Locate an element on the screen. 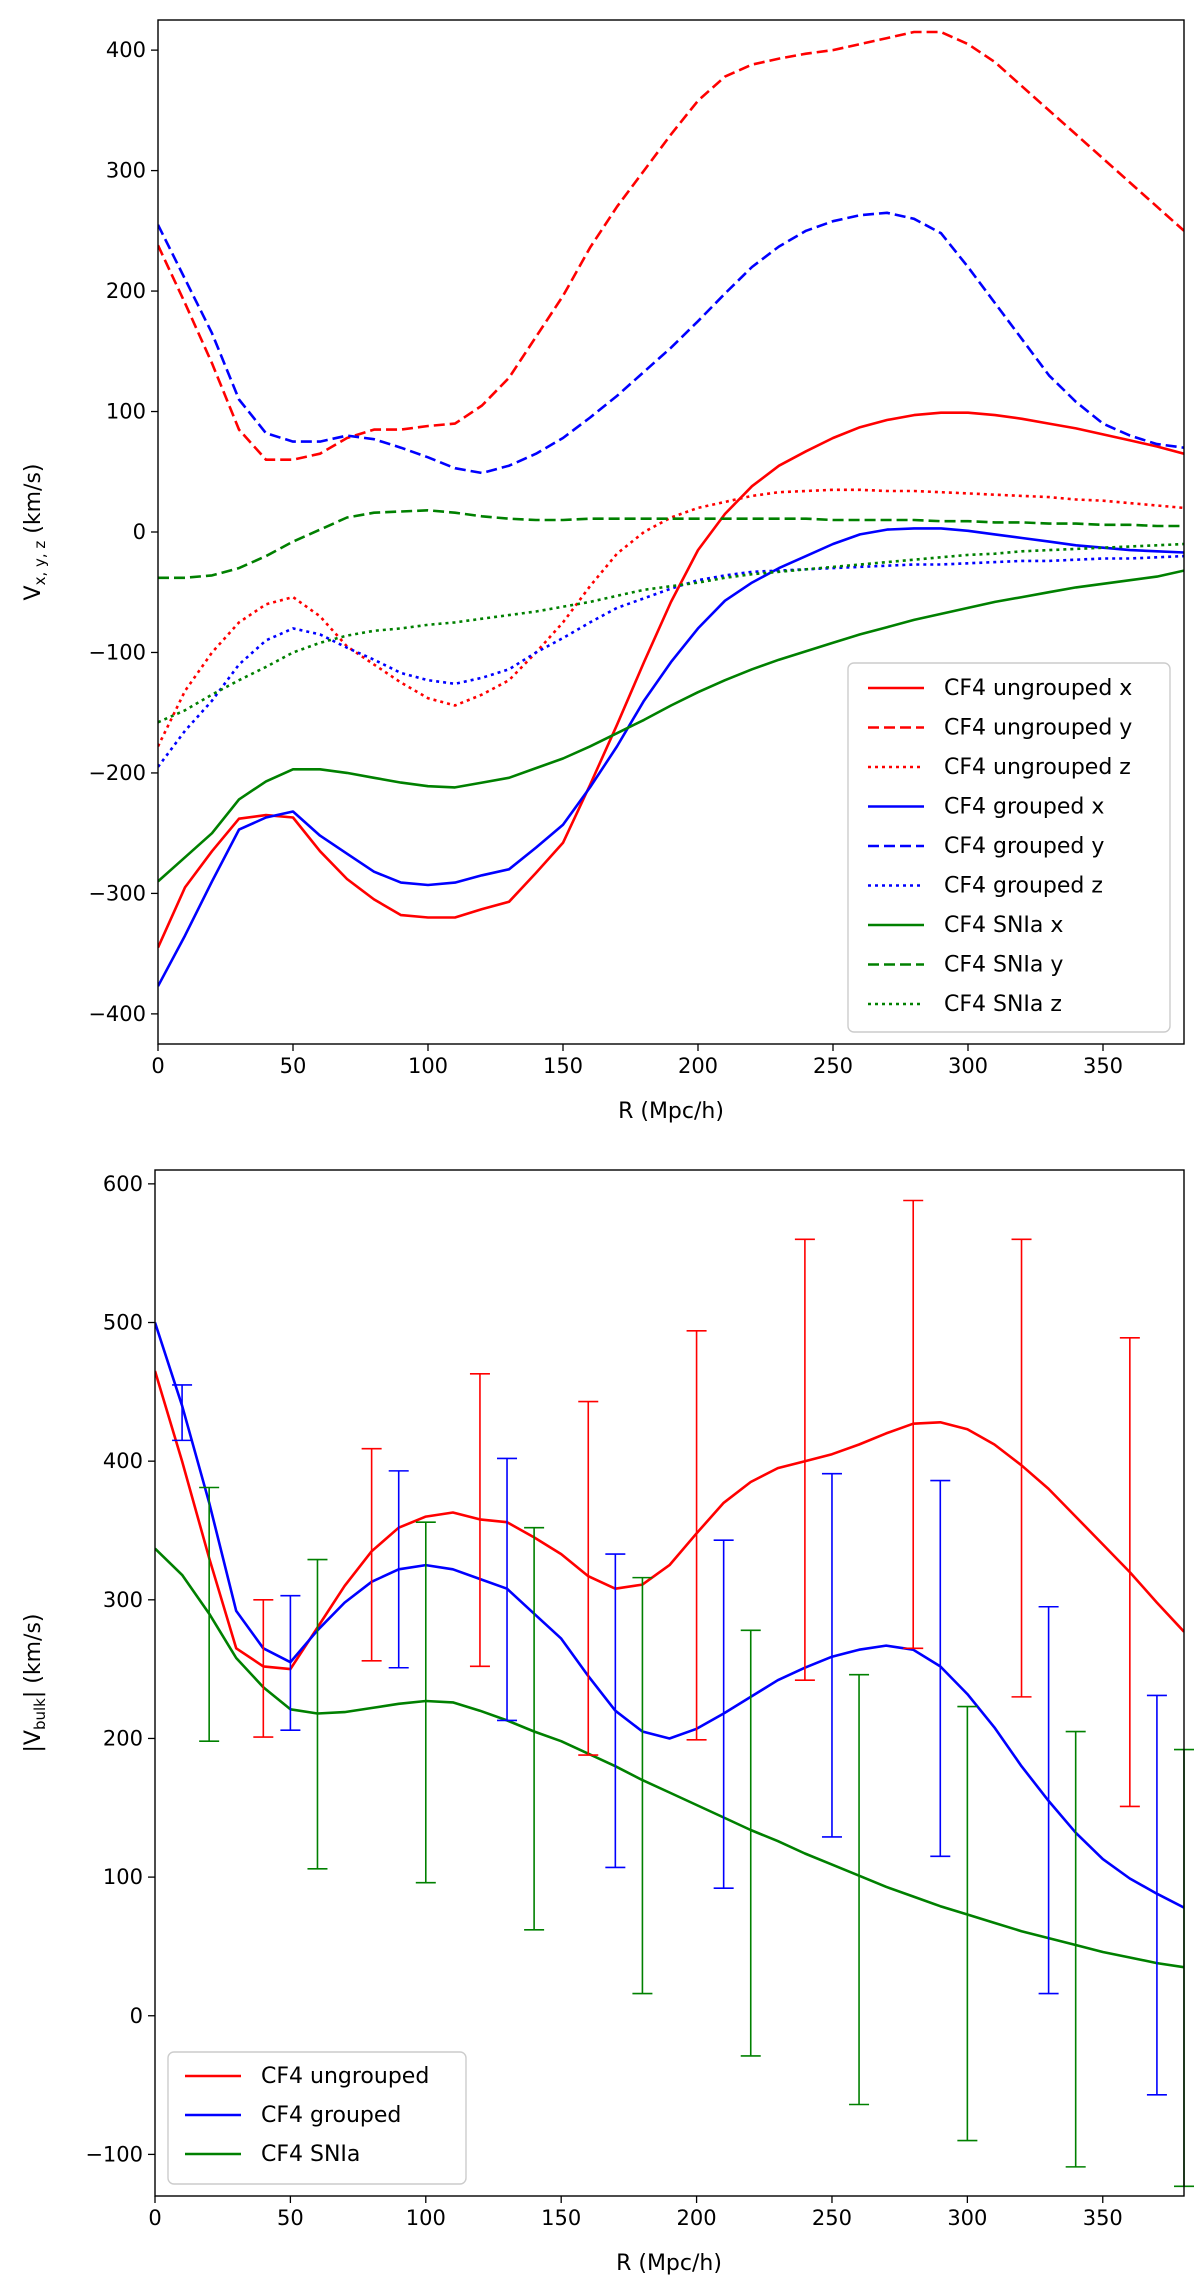 The height and width of the screenshot is (2296, 1200). legend-label: CF4 grouped x is located at coordinates (1024, 807).